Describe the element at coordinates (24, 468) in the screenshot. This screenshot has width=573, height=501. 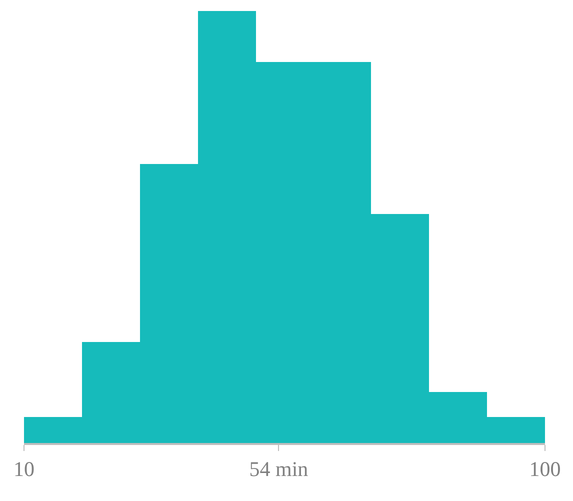
I see `x-tick-label: 10` at that location.